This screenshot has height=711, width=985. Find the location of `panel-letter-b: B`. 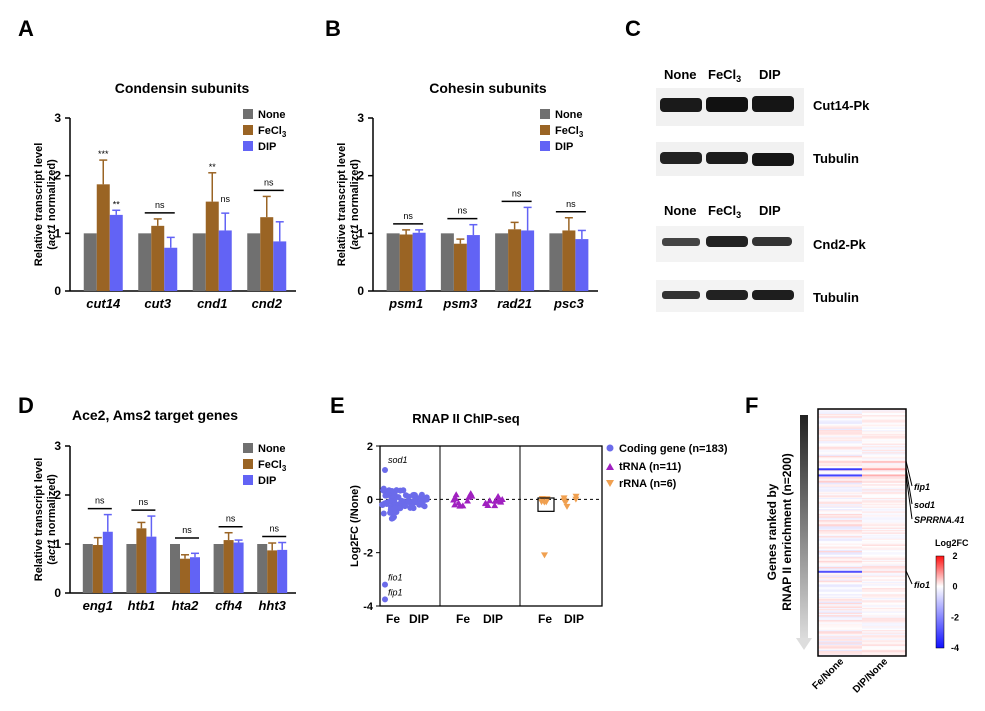

panel-letter-b: B is located at coordinates (333, 28).